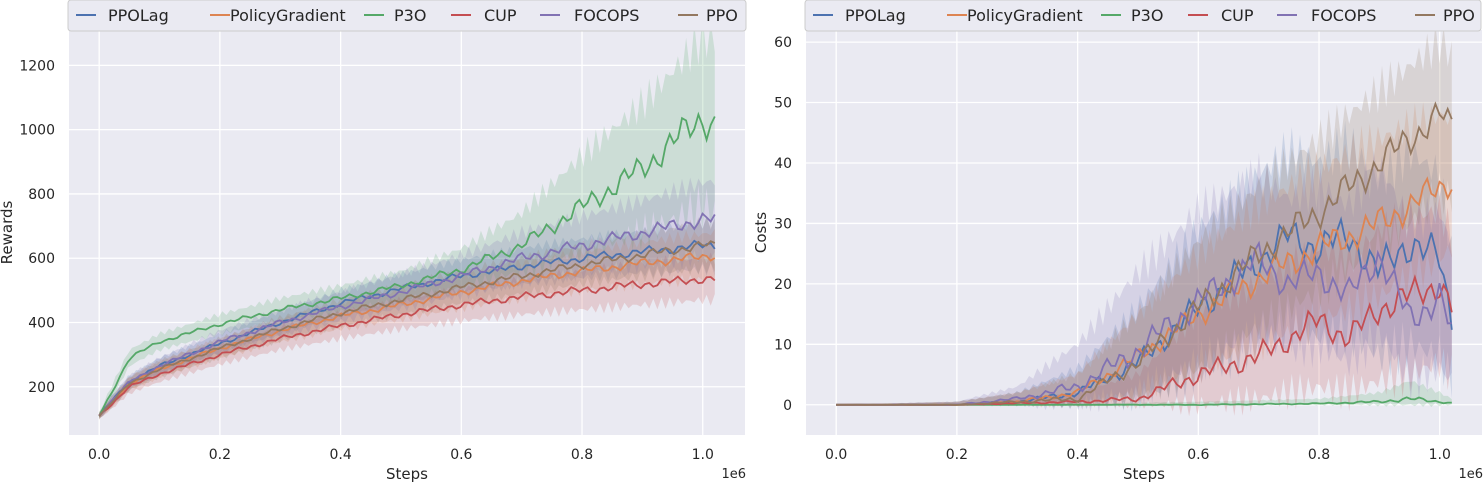 The image size is (1483, 483). What do you see at coordinates (1144, 474) in the screenshot?
I see `costs-x-axis-label: Steps` at bounding box center [1144, 474].